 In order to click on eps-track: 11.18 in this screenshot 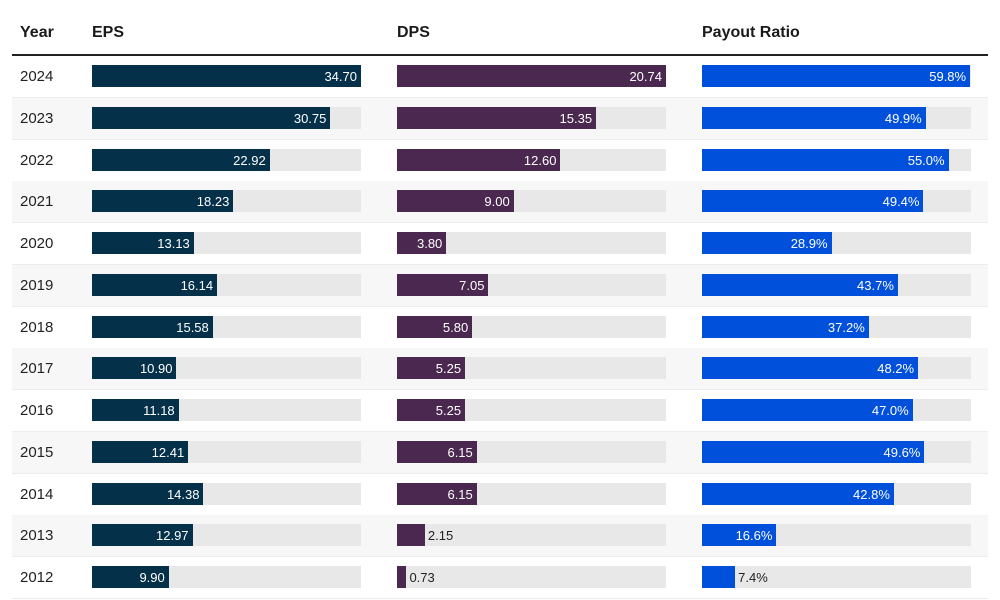, I will do `click(226, 410)`.